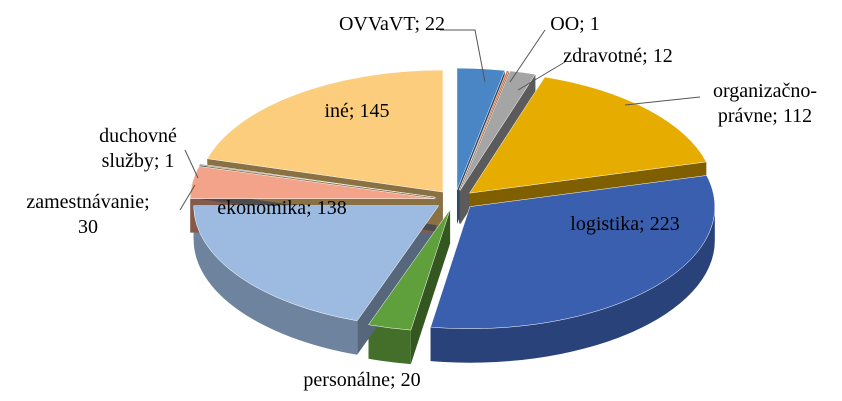  Describe the element at coordinates (138, 136) in the screenshot. I see `data-label-line: duchovné` at that location.